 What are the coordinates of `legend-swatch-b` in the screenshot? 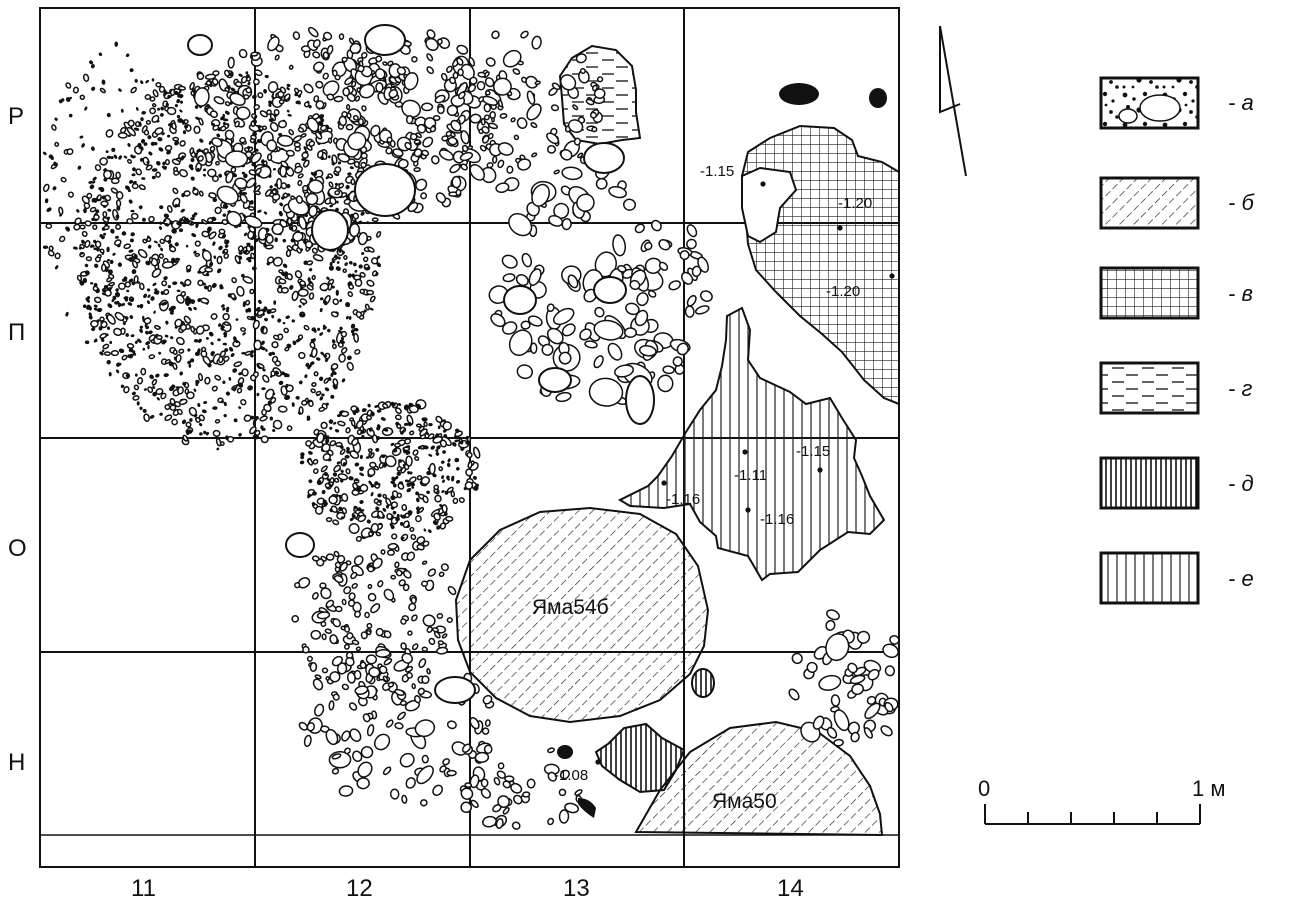 It's located at (1149, 203).